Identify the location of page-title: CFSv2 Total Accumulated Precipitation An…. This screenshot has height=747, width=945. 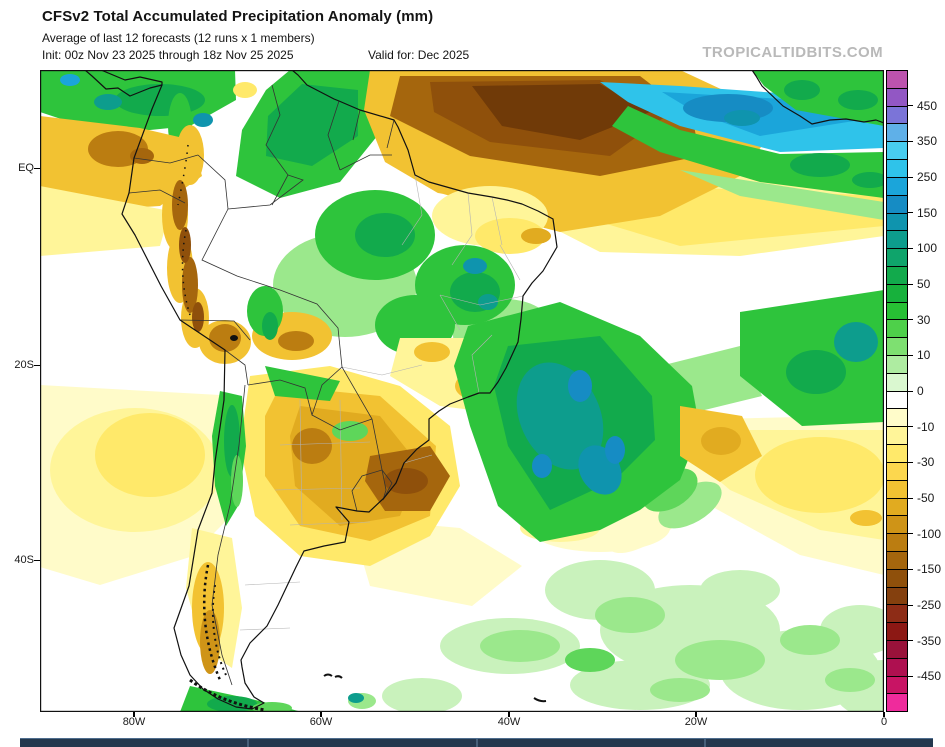
(238, 16).